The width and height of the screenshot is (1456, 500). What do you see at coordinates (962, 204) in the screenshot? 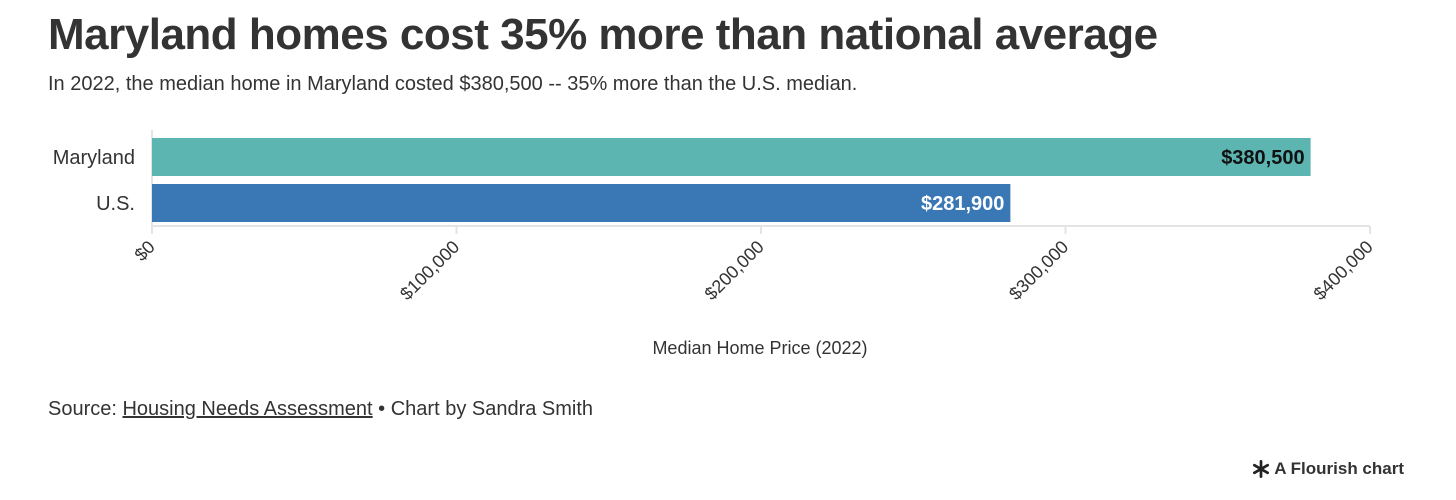
I see `bar-value-label: $281,900` at bounding box center [962, 204].